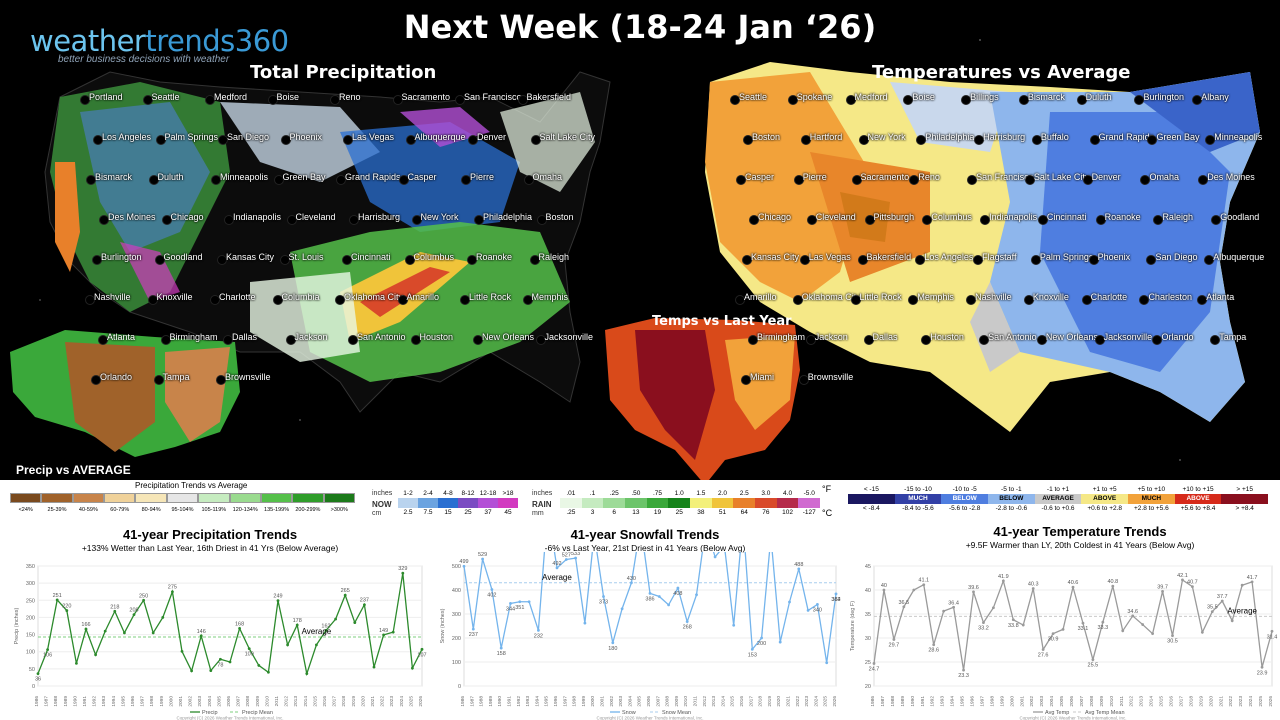 The height and width of the screenshot is (720, 1280). I want to click on data-label: 42.1, so click(1182, 576).